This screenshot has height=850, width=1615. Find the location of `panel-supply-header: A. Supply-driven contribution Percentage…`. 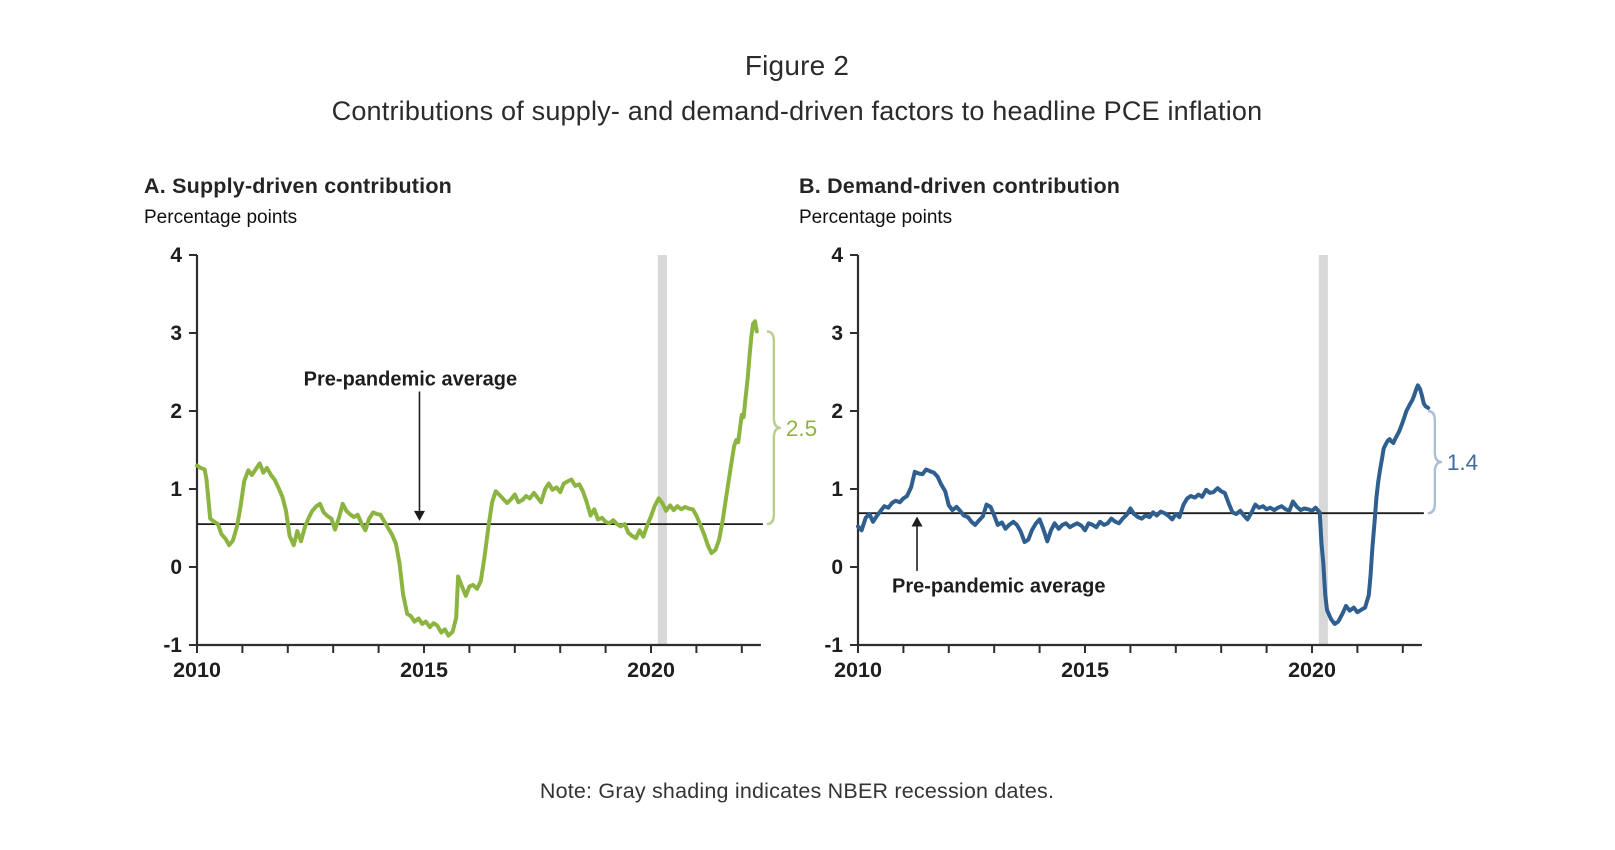

panel-supply-header: A. Supply-driven contribution Percentage… is located at coordinates (298, 201).